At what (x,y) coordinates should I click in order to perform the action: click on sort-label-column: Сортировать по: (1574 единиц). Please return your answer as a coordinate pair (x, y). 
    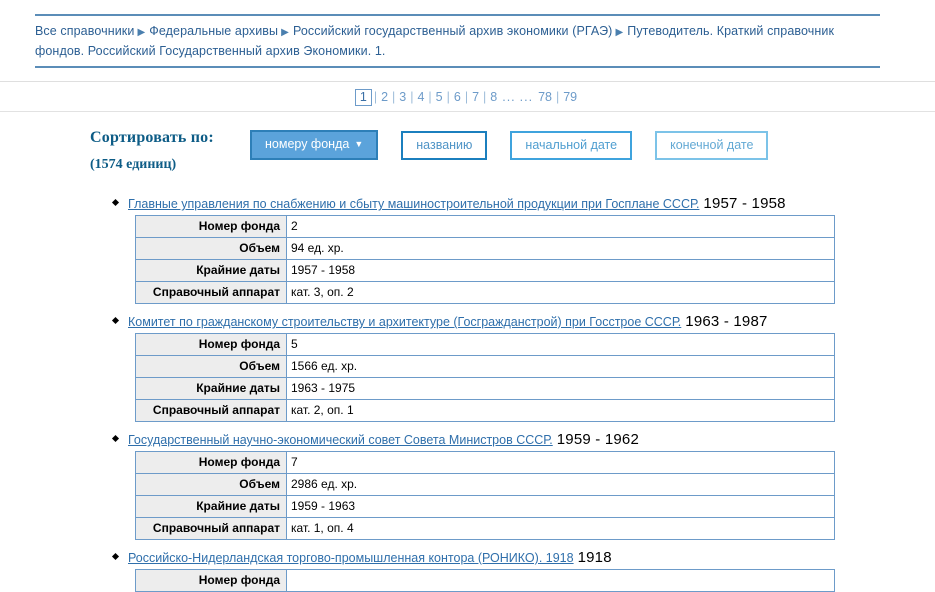
    Looking at the image, I should click on (170, 151).